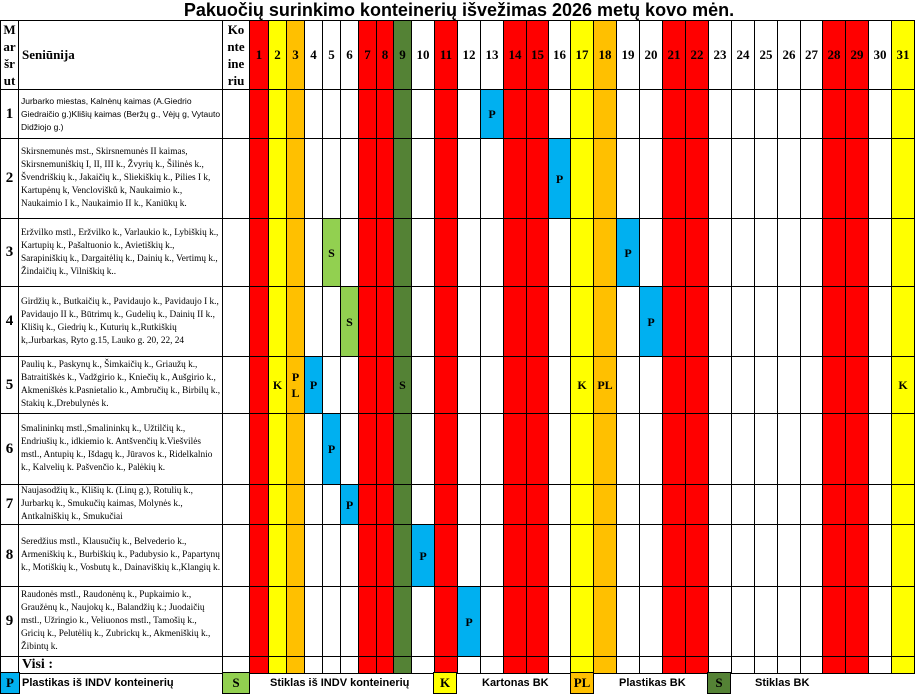 Image resolution: width=918 pixels, height=699 pixels. What do you see at coordinates (9, 449) in the screenshot?
I see `route-number: 6` at bounding box center [9, 449].